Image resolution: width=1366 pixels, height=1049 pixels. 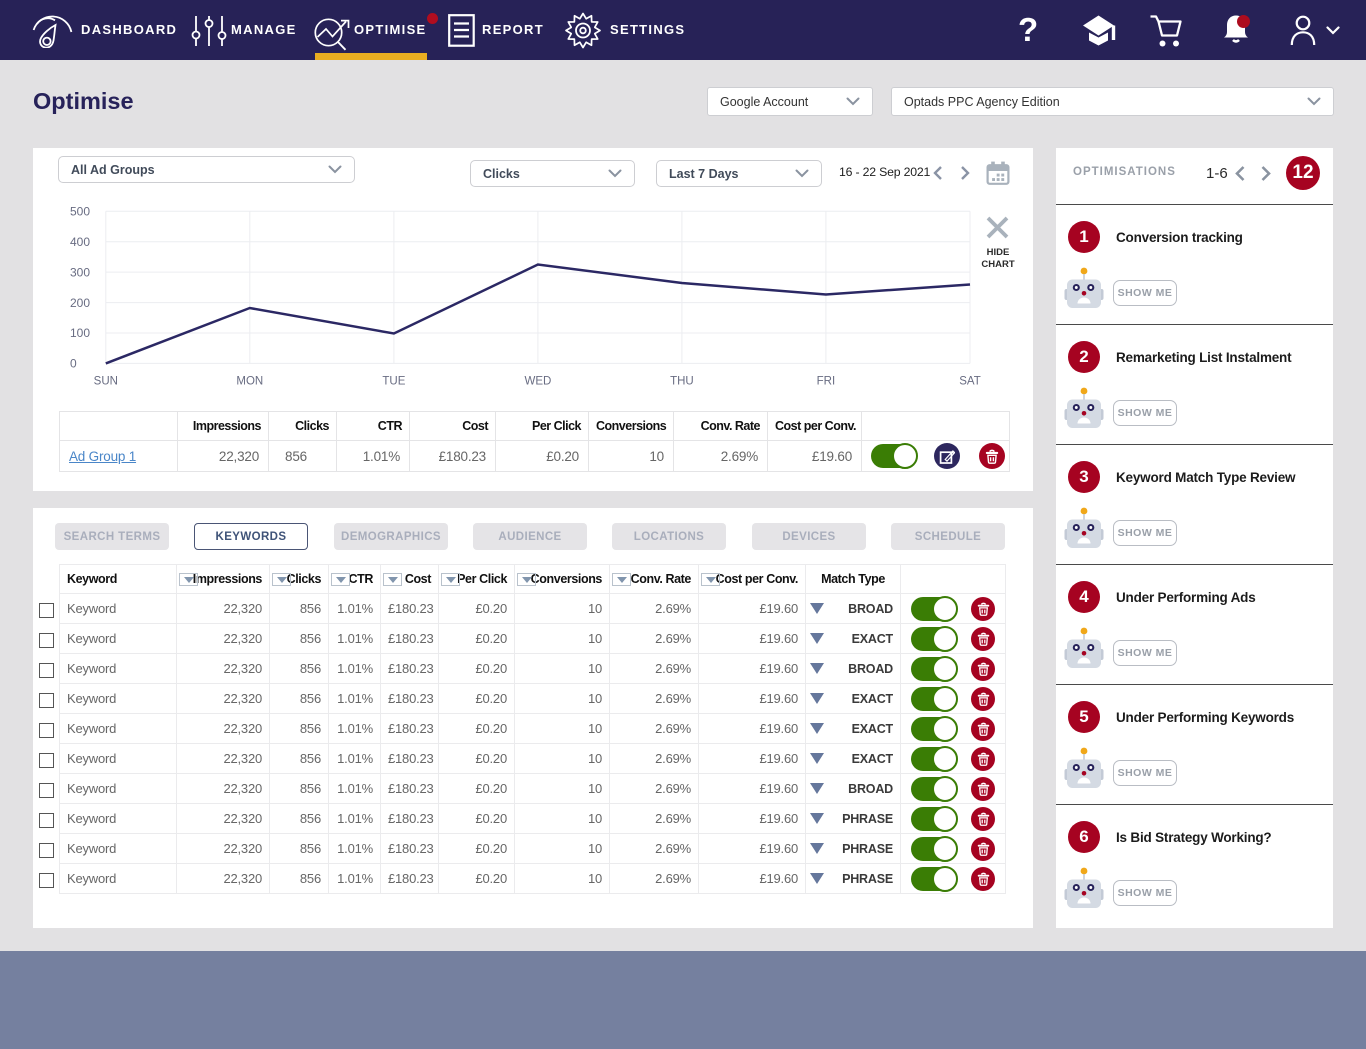 I want to click on svg-text: 300, so click(x=80, y=272).